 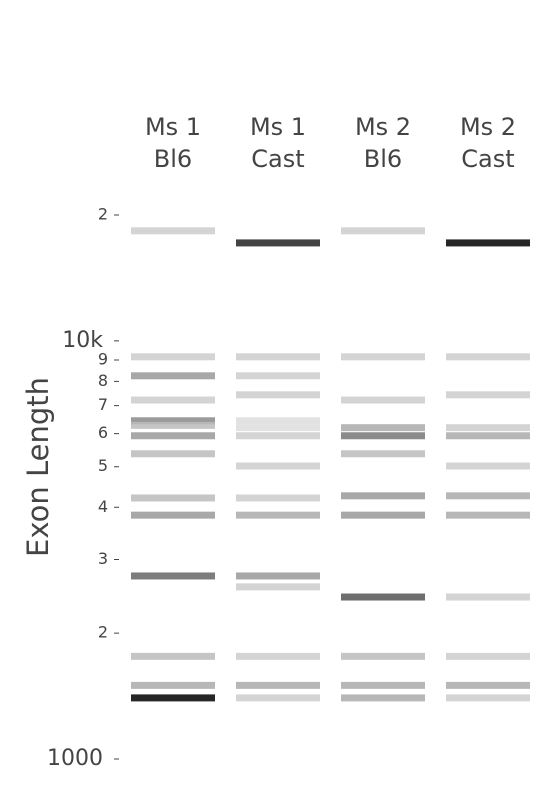 What do you see at coordinates (103, 380) in the screenshot?
I see `y-tick-label: 8` at bounding box center [103, 380].